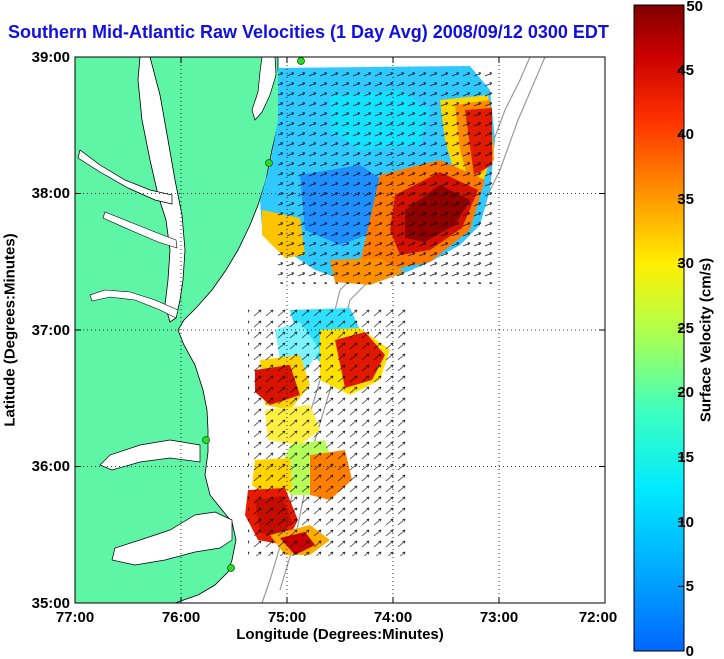 This screenshot has width=724, height=659. Describe the element at coordinates (172, 538) in the screenshot. I see `pamlico-sound` at that location.